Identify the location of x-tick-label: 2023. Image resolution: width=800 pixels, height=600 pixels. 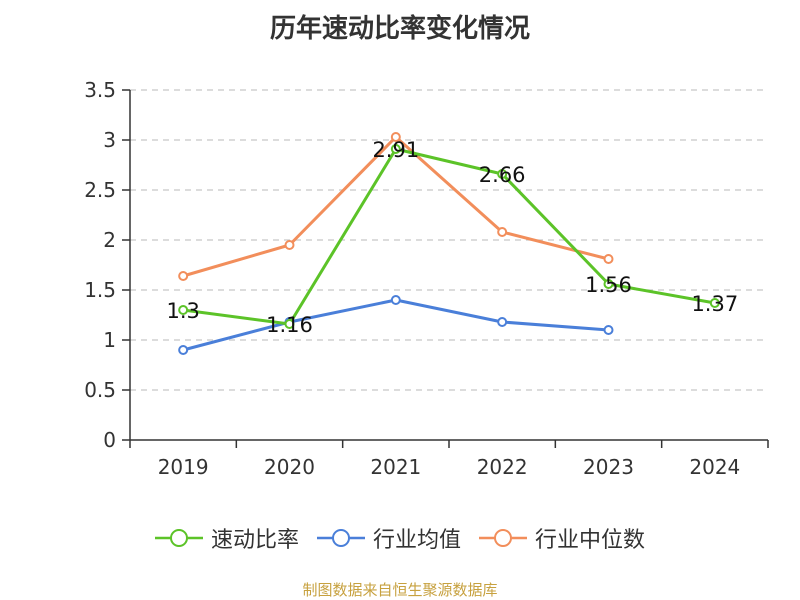
(608, 467).